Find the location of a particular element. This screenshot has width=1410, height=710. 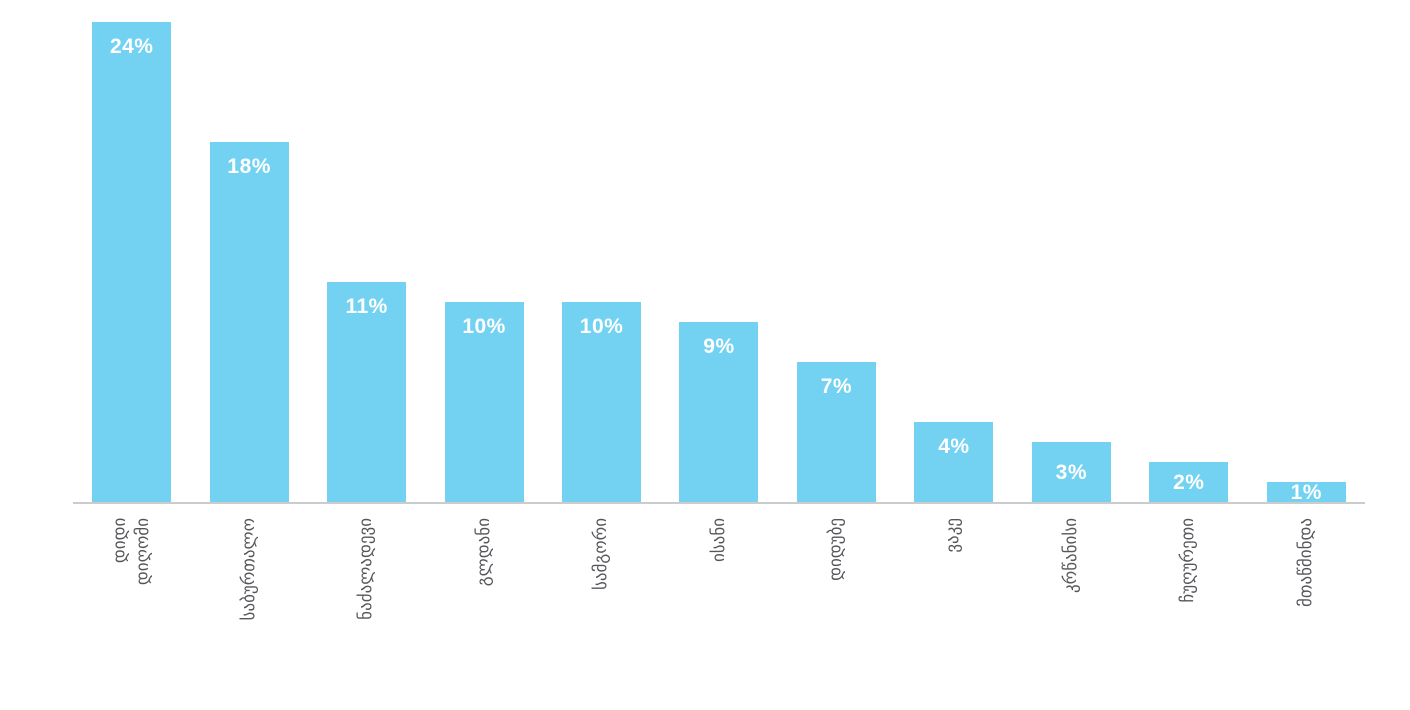

x-tick-label: გლდანი is located at coordinates (483, 552).